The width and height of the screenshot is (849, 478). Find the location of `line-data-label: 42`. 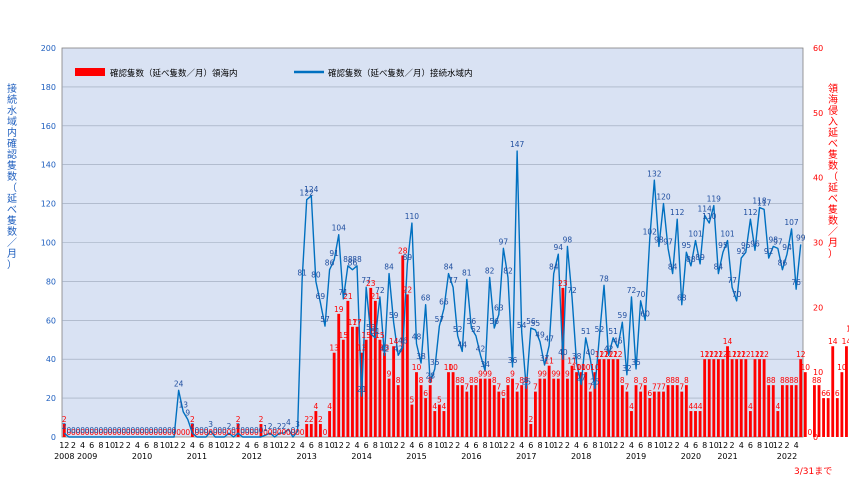

line-data-label: 42 is located at coordinates (398, 348).